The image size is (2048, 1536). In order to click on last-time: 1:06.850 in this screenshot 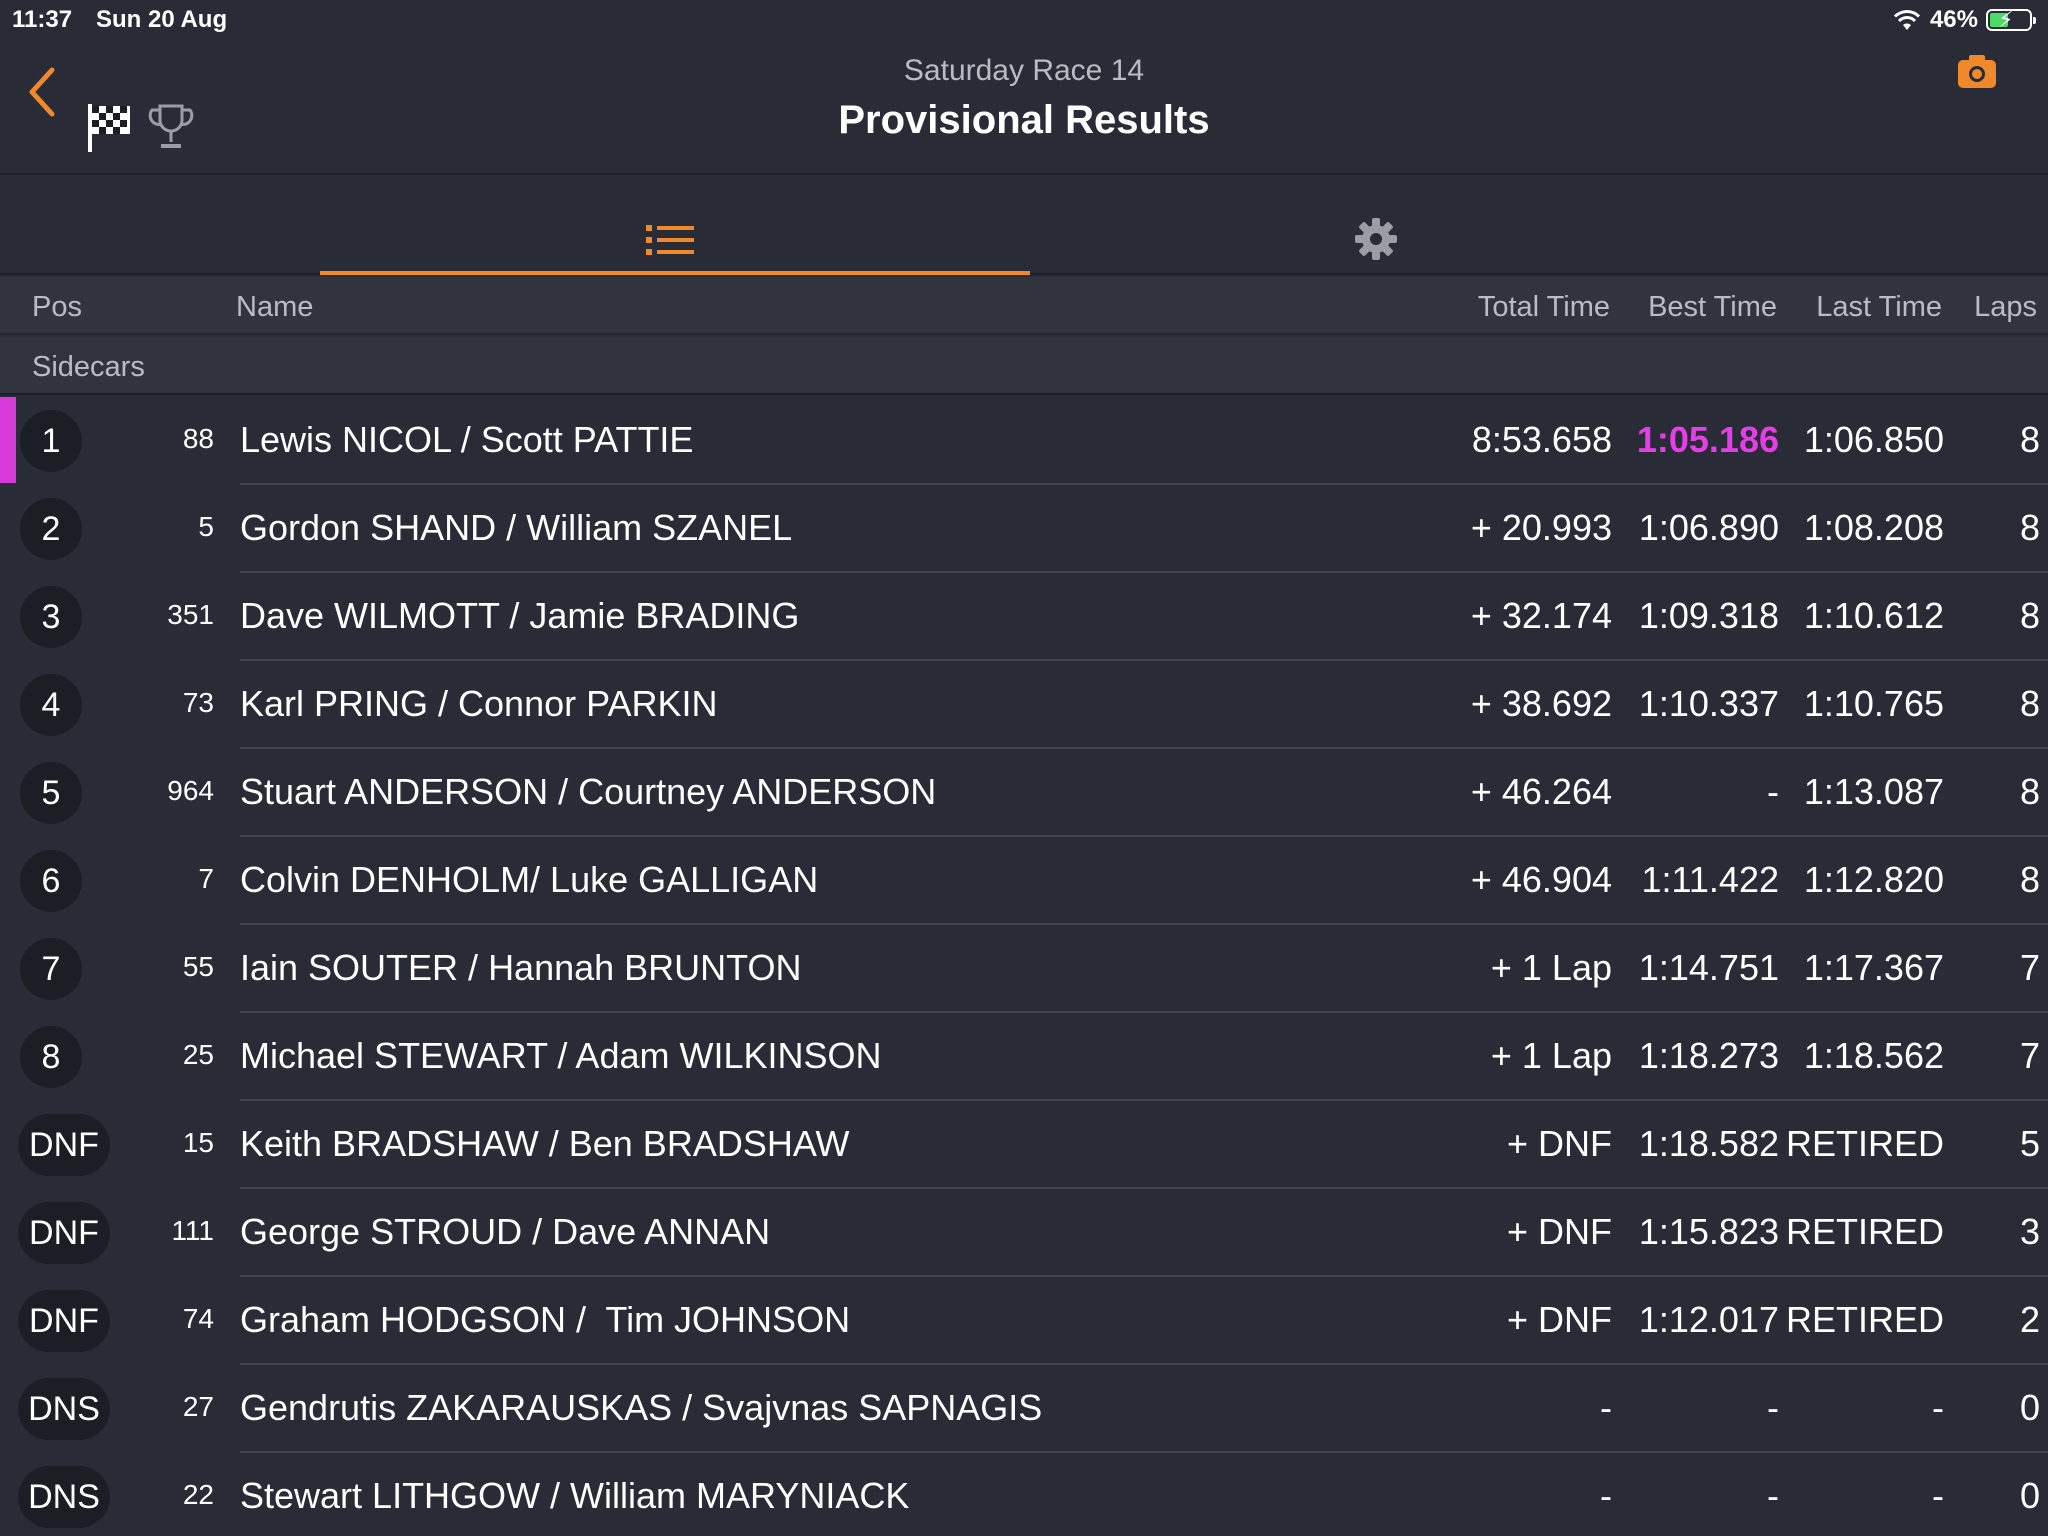, I will do `click(1873, 439)`.